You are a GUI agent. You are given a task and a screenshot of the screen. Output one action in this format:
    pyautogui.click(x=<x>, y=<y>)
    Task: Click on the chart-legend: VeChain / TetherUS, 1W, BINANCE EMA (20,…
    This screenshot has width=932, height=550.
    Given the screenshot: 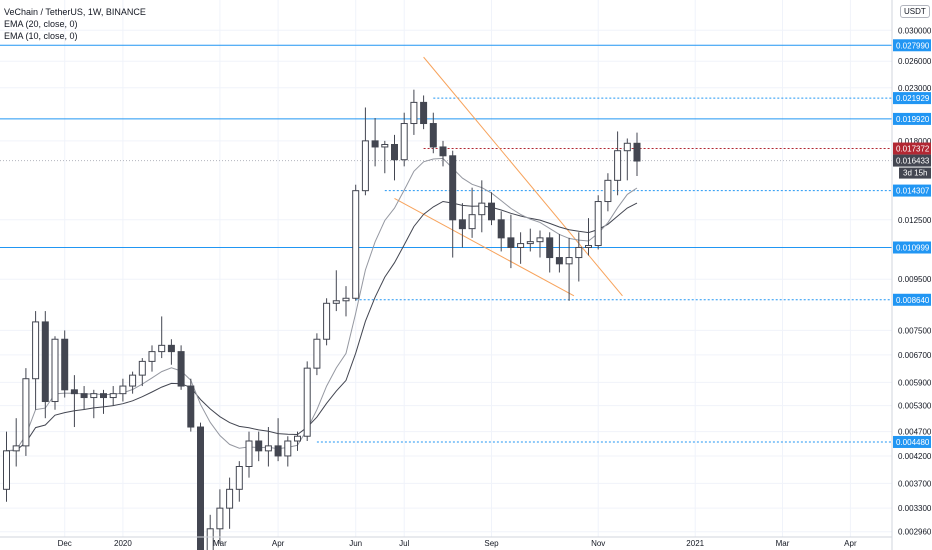 What is the action you would take?
    pyautogui.click(x=75, y=24)
    